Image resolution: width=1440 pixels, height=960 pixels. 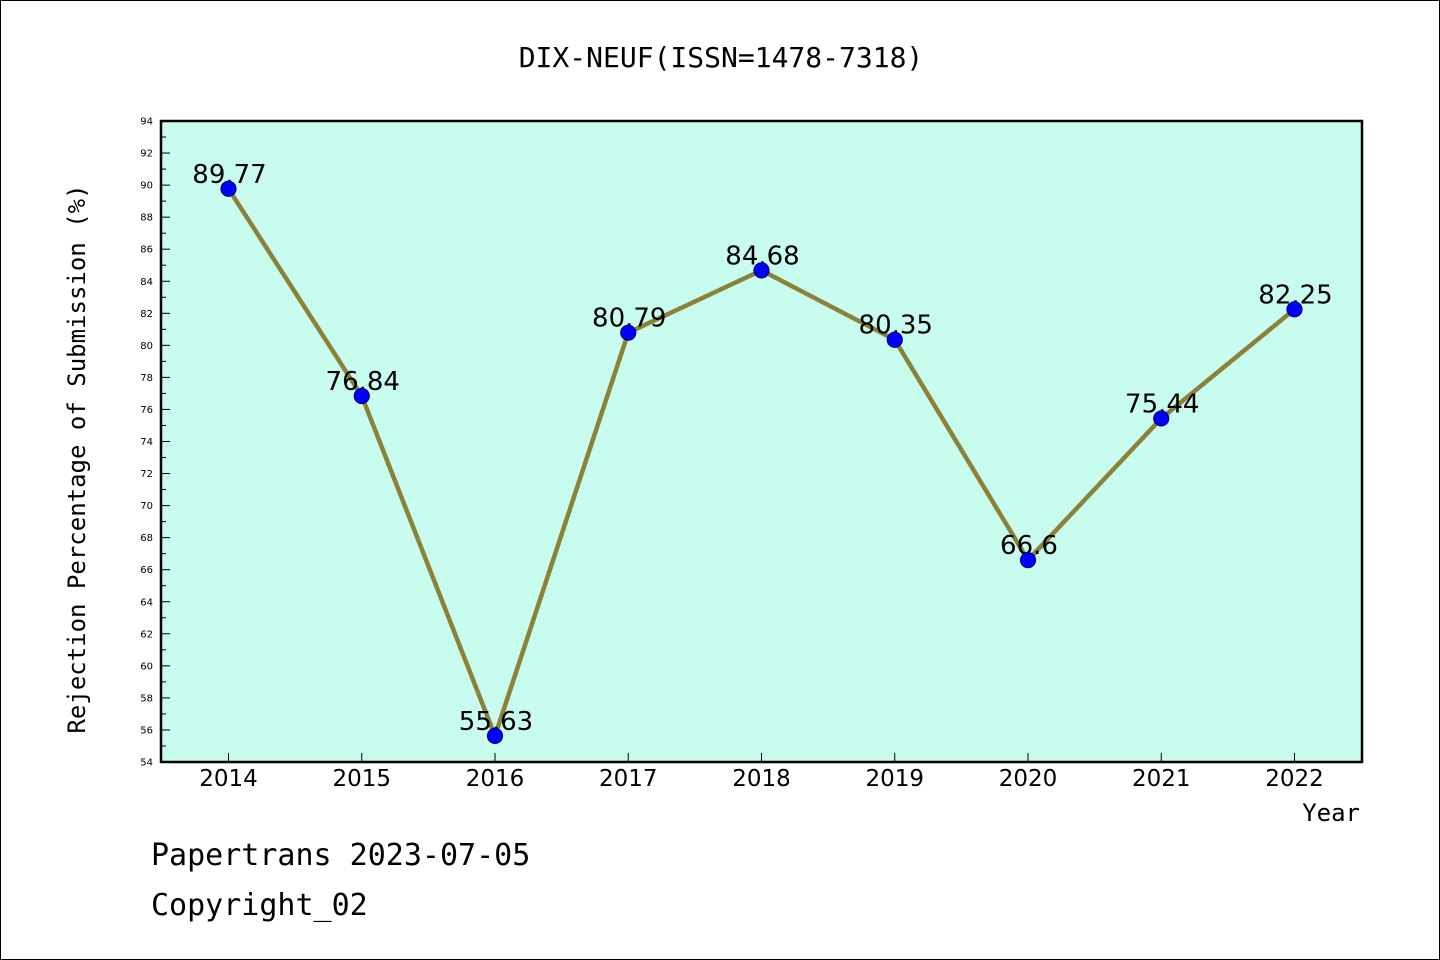 I want to click on y-tick-label: 74, so click(x=146, y=442).